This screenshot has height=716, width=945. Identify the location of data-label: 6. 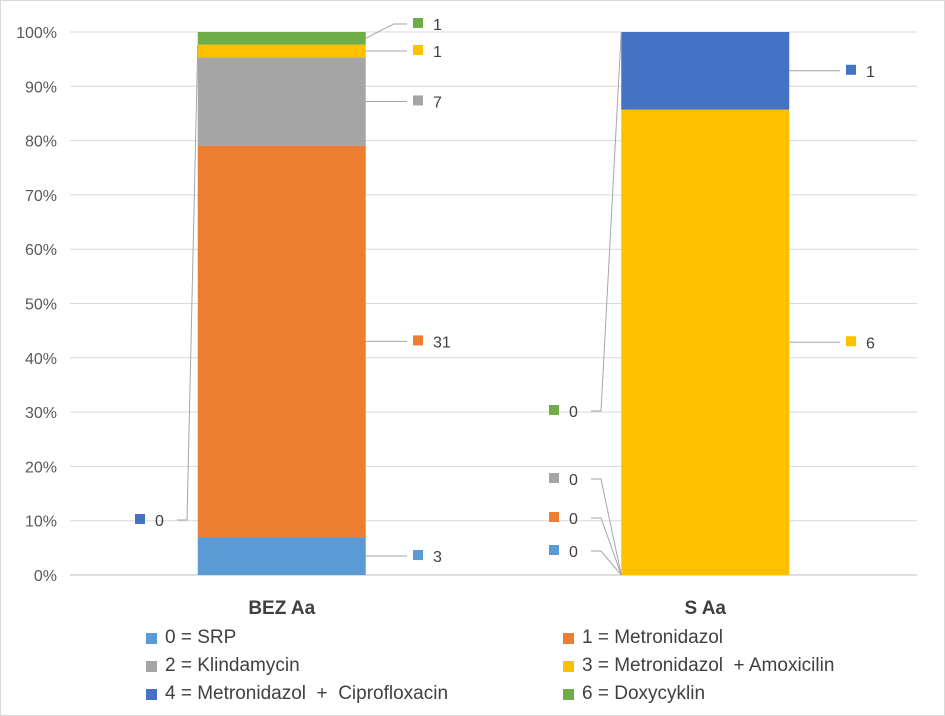
(870, 343).